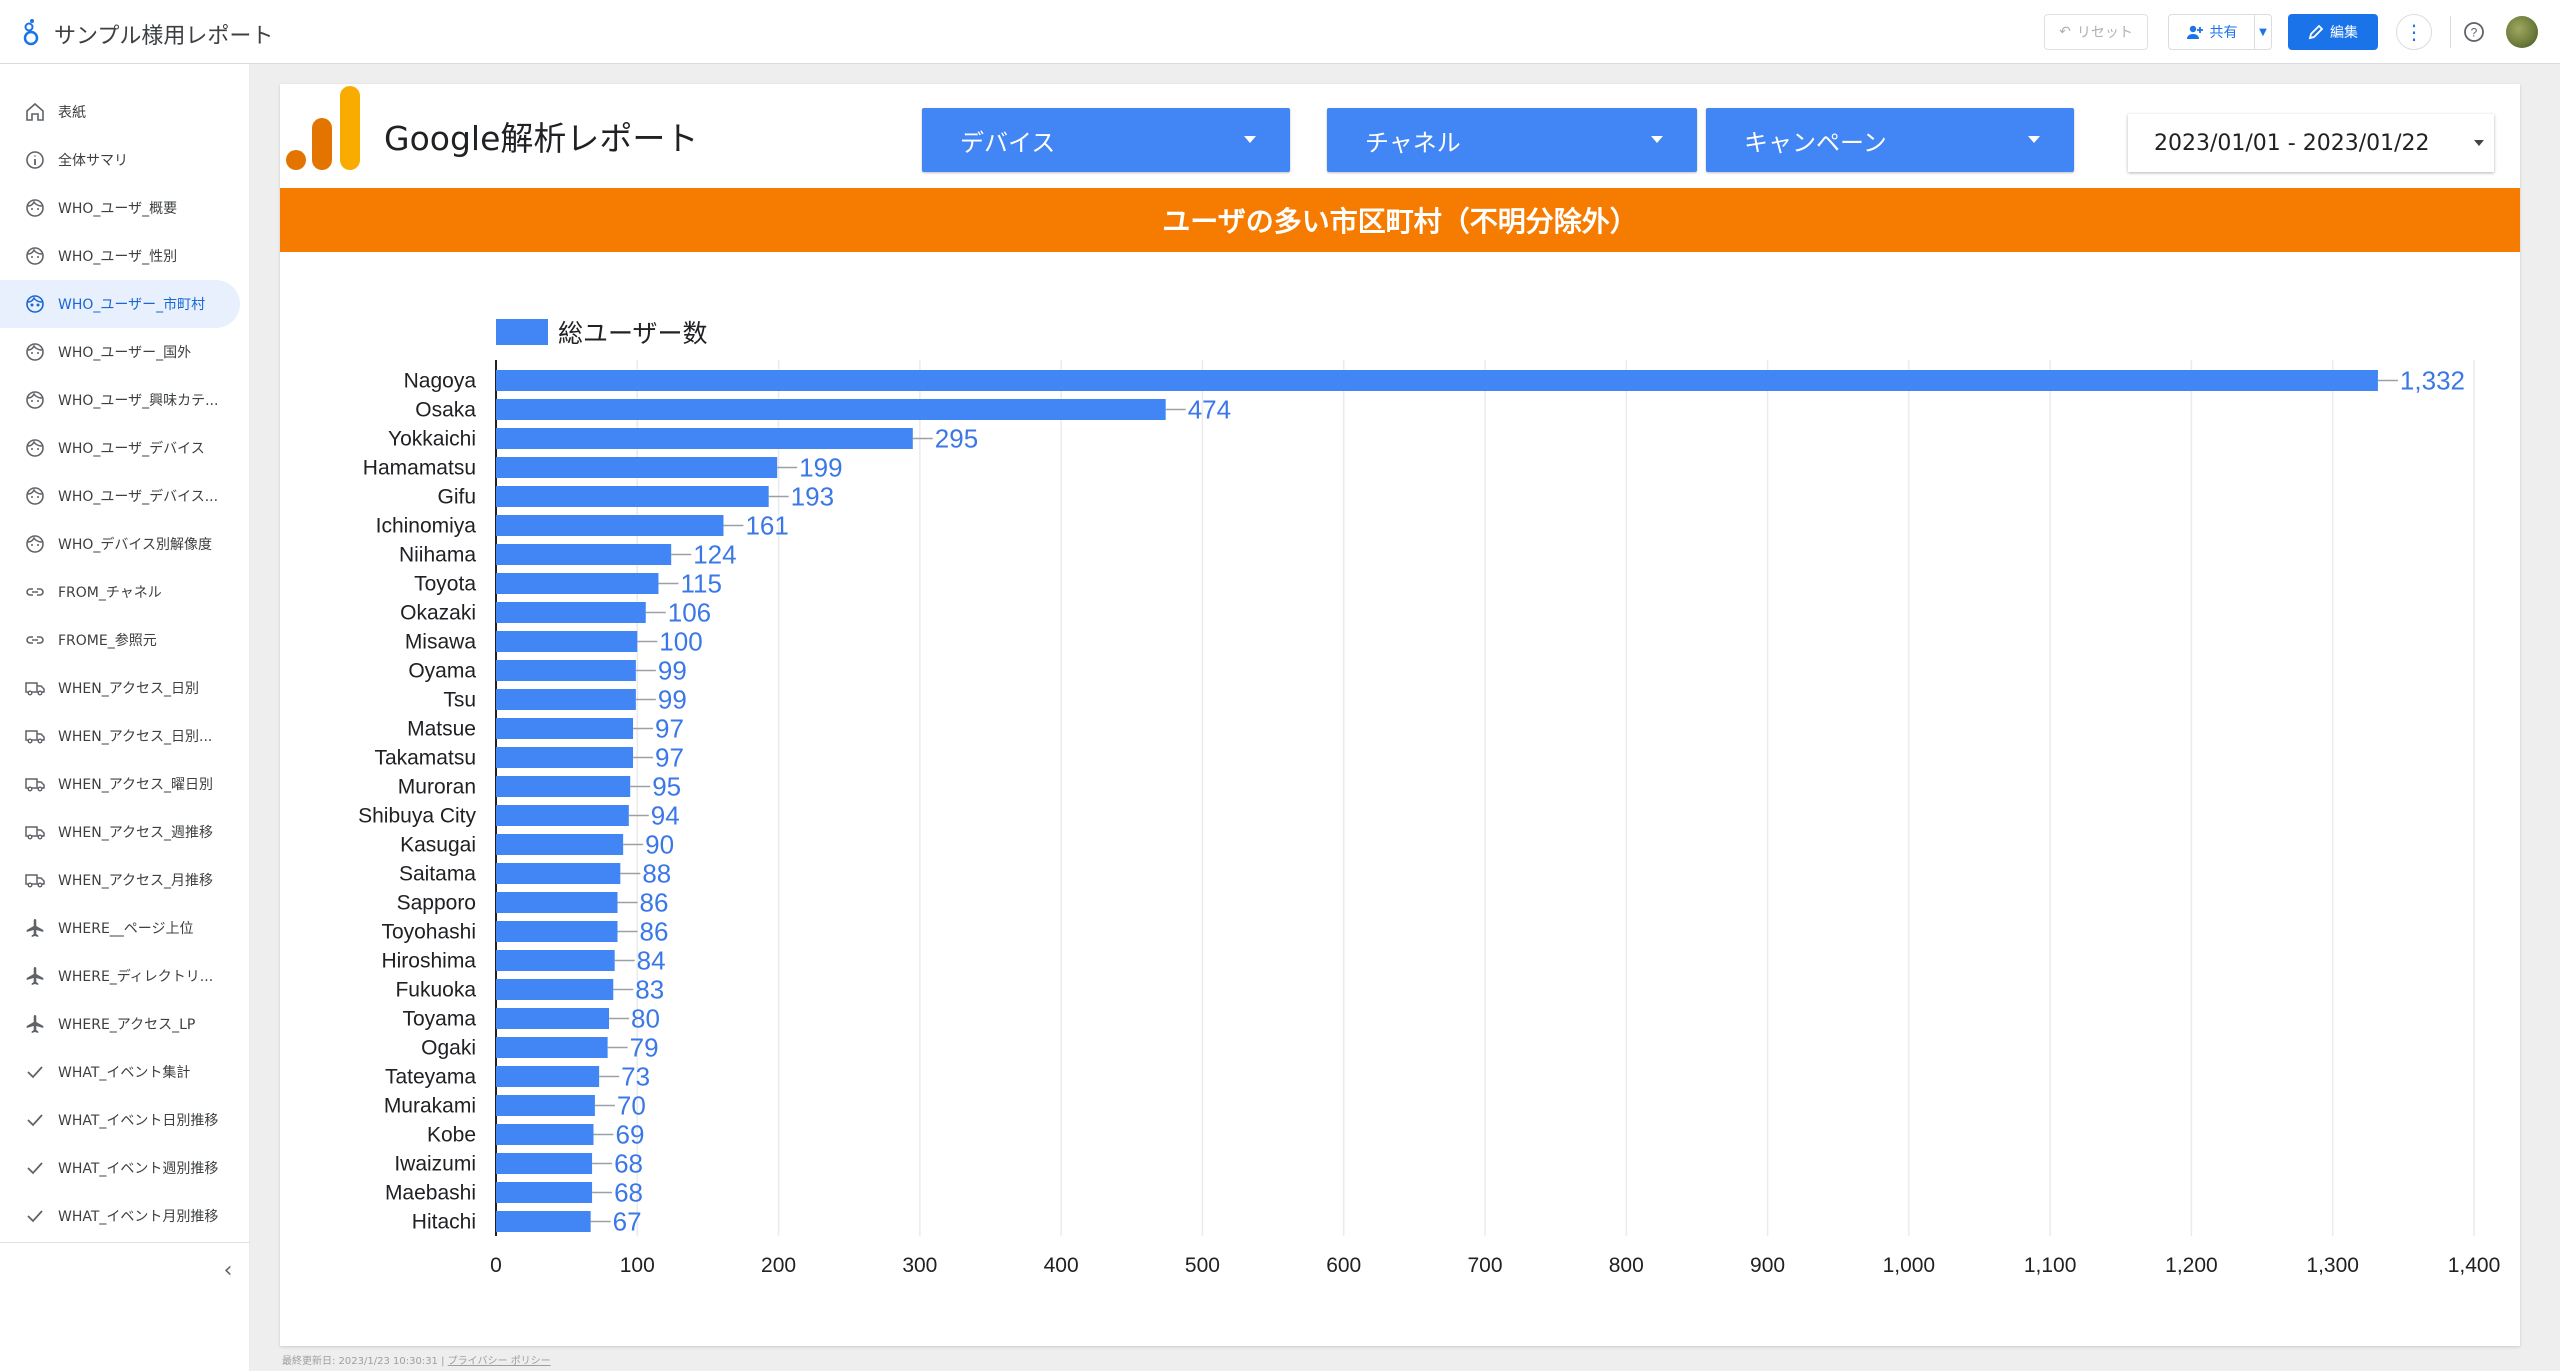  I want to click on chart-legend: 総ユーザー数, so click(602, 332).